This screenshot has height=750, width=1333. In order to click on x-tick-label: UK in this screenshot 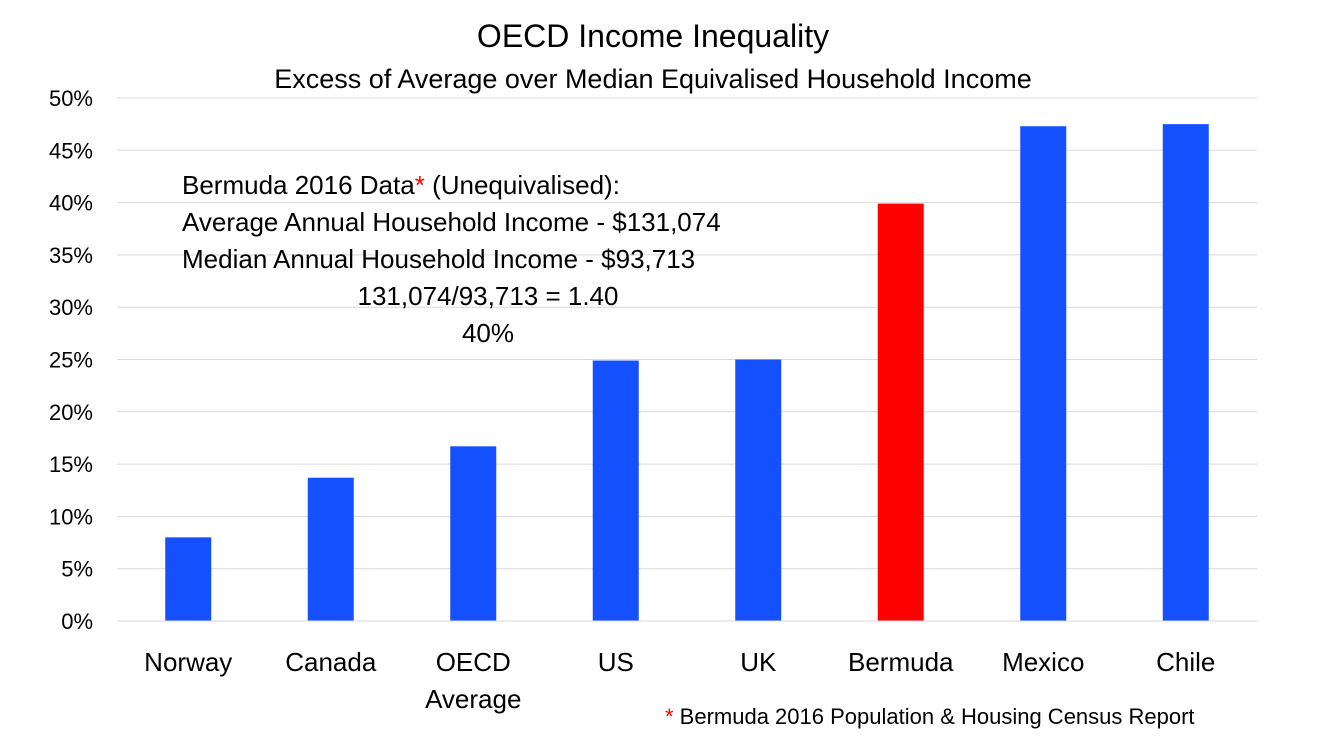, I will do `click(758, 662)`.